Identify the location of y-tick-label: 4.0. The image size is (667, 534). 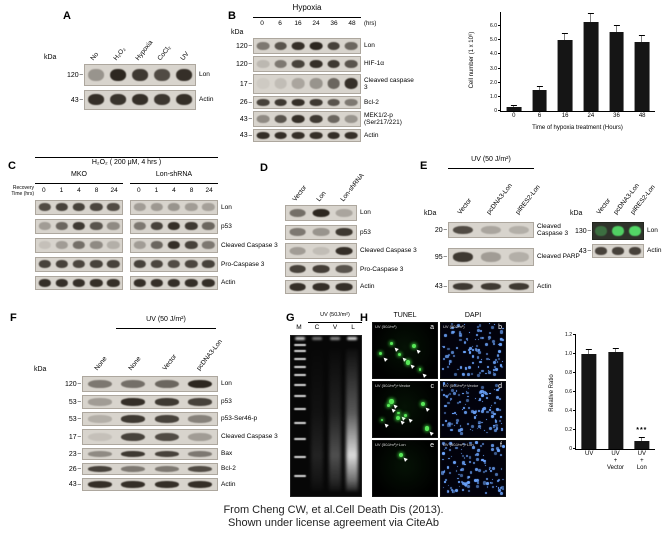
(493, 54).